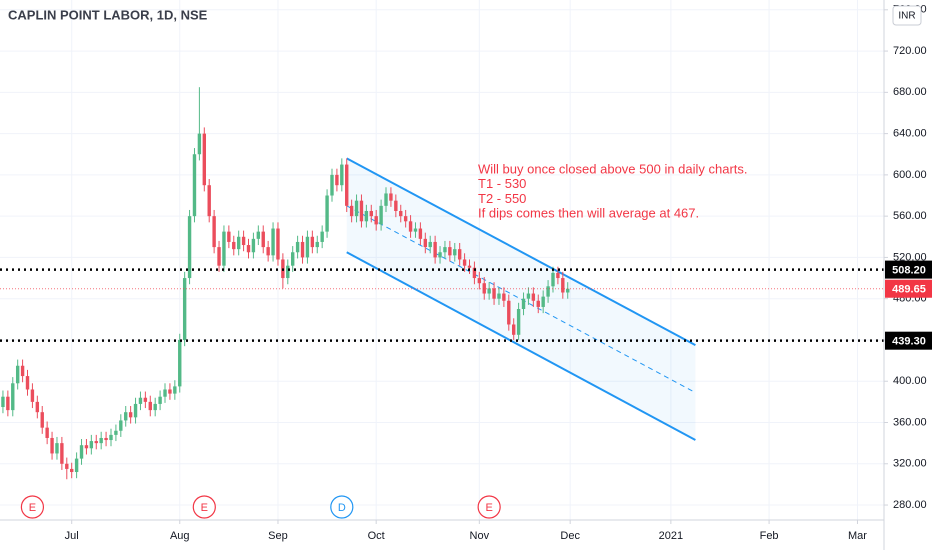 Image resolution: width=932 pixels, height=550 pixels. I want to click on y-tick-label: 360.00, so click(910, 422).